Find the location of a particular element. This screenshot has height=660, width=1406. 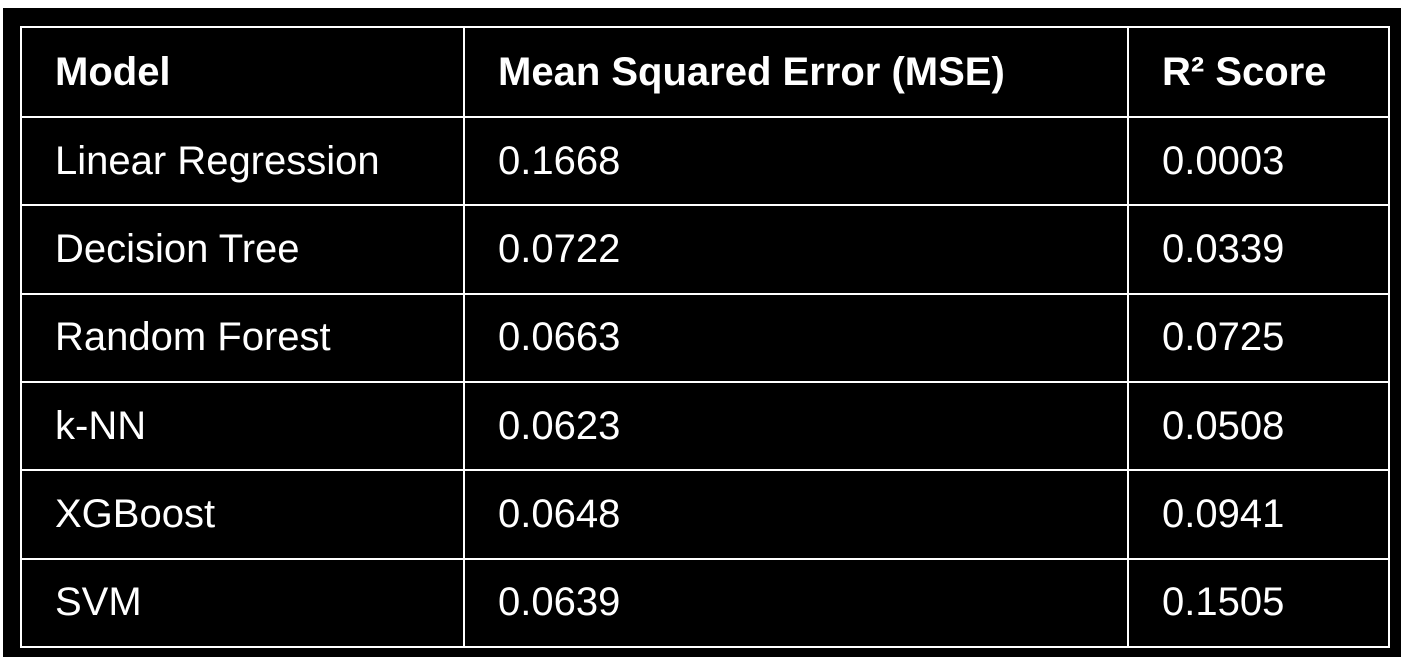

mse-cell: 0.0648 is located at coordinates (796, 514).